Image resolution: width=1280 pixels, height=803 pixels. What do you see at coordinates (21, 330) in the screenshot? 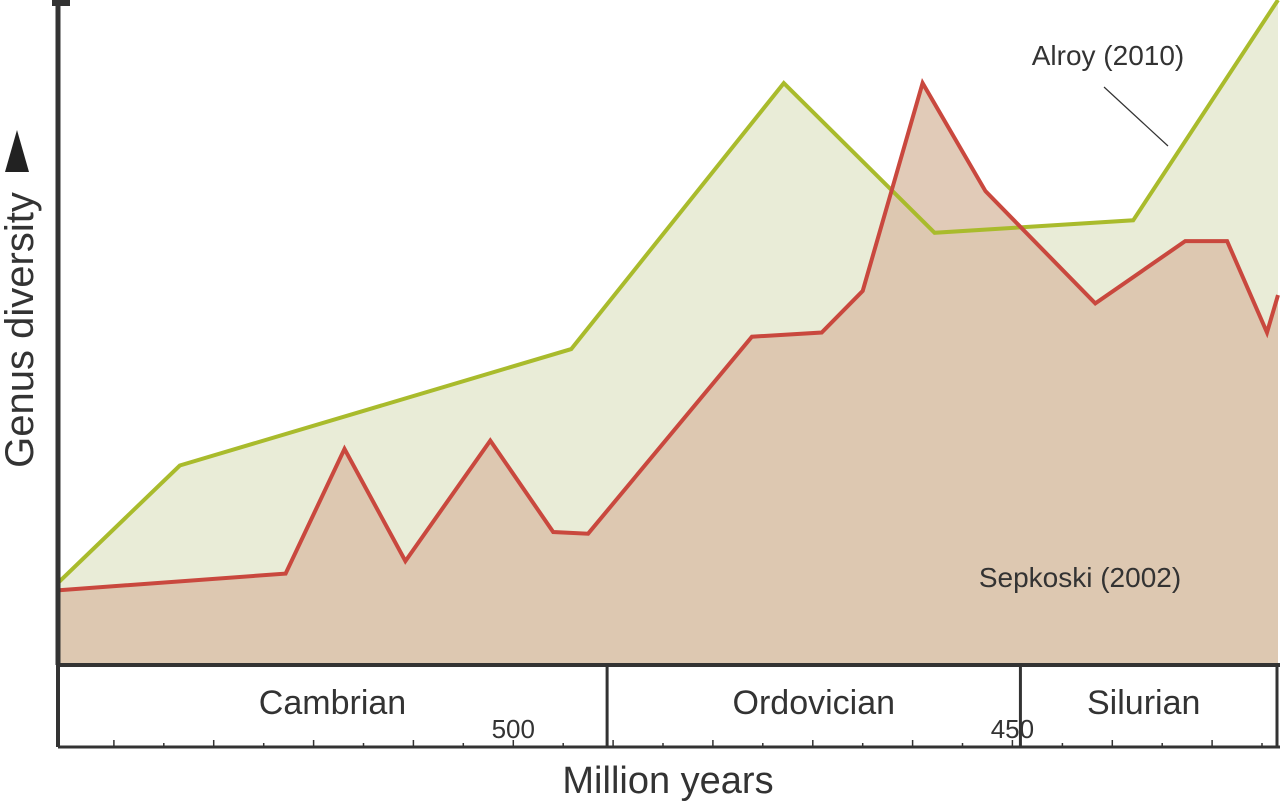
I see `y-axis-label: Genus diversity` at bounding box center [21, 330].